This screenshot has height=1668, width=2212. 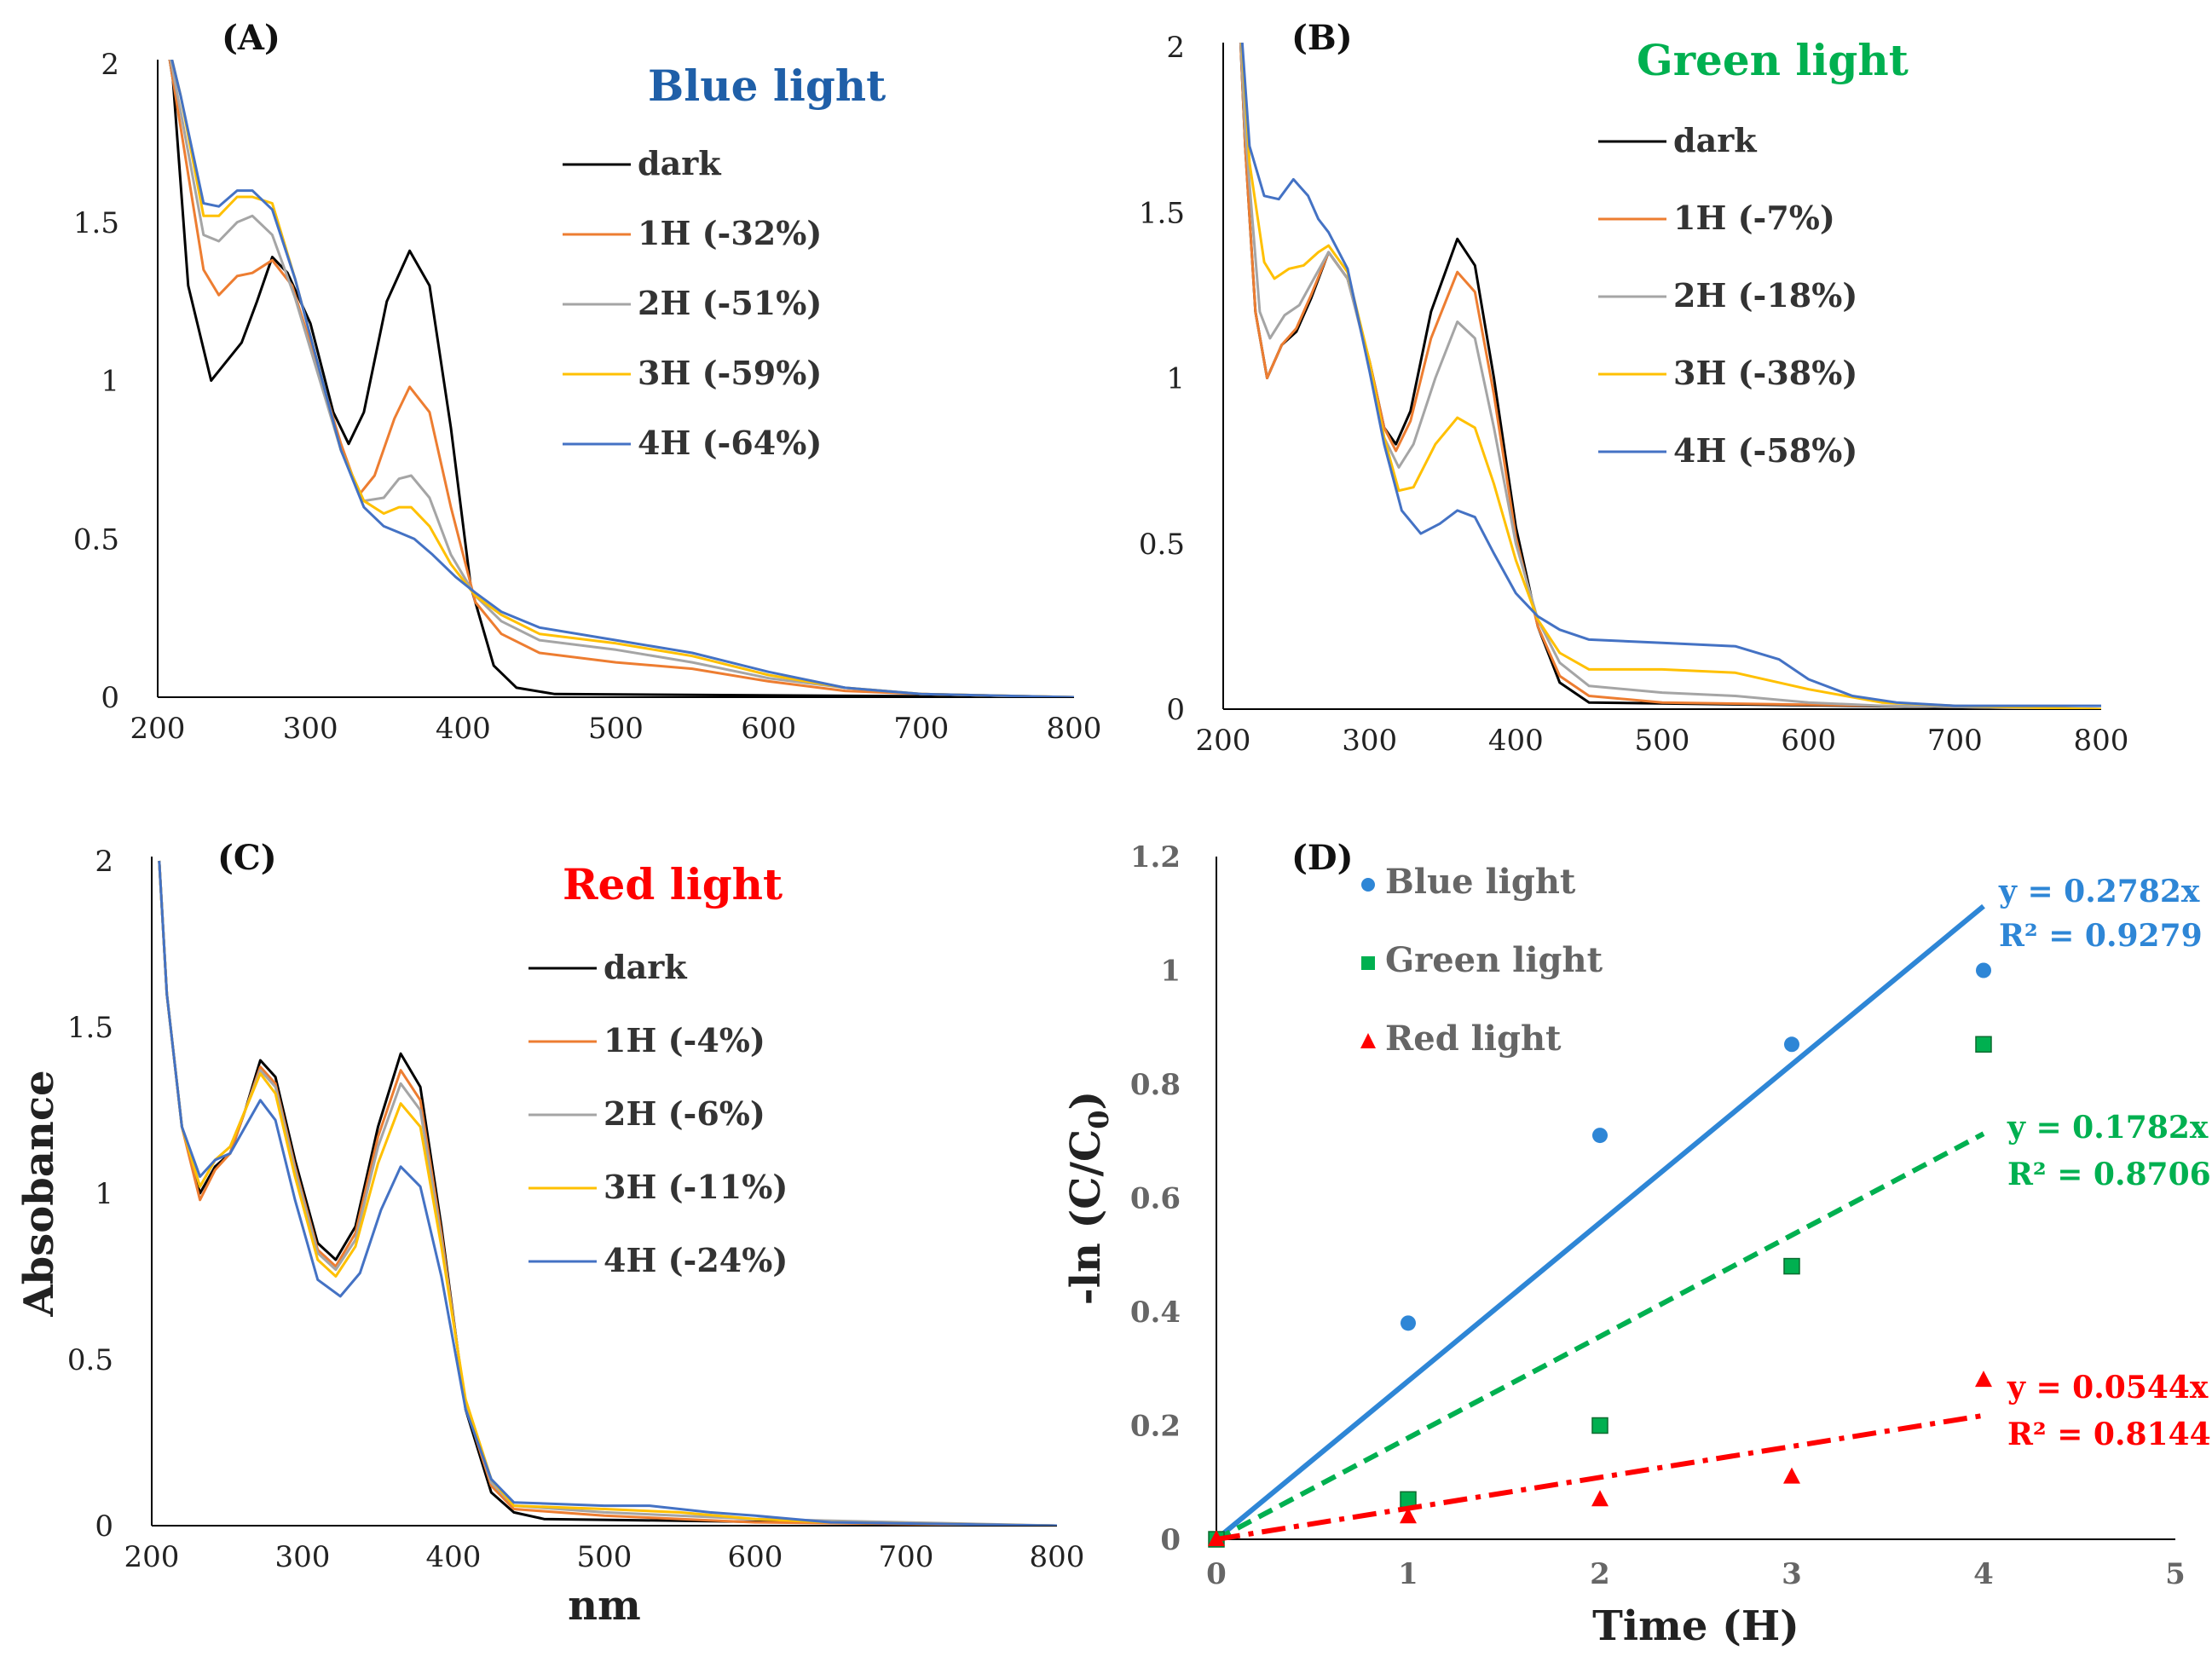 I want to click on y-axis-title: Absobance, so click(x=39, y=1193).